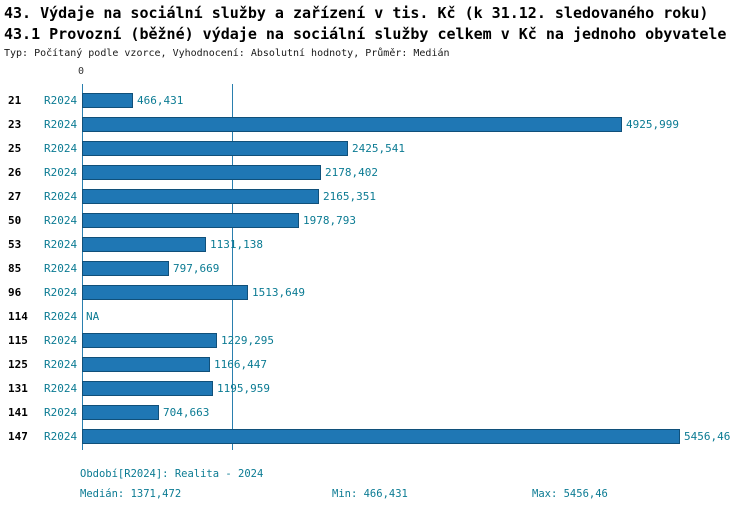 Image resolution: width=750 pixels, height=512 pixels. Describe the element at coordinates (416, 364) in the screenshot. I see `bar-area: 1166,447` at that location.